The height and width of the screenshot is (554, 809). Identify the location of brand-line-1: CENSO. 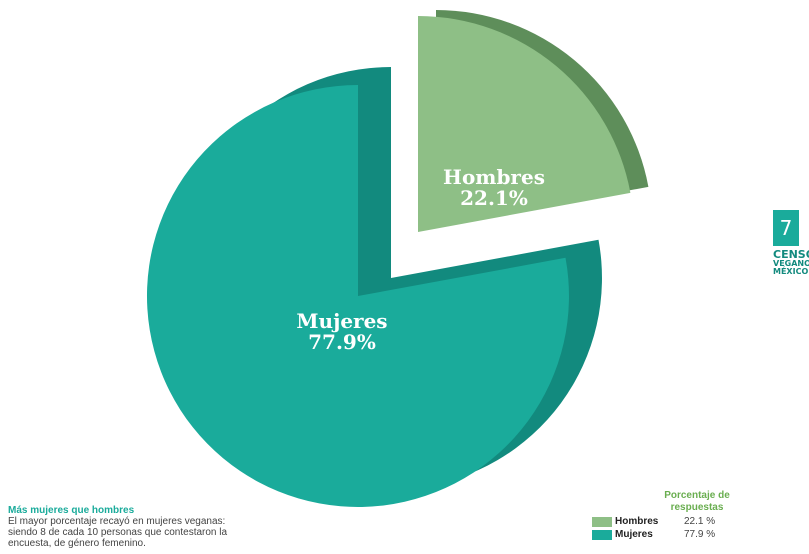
(791, 254).